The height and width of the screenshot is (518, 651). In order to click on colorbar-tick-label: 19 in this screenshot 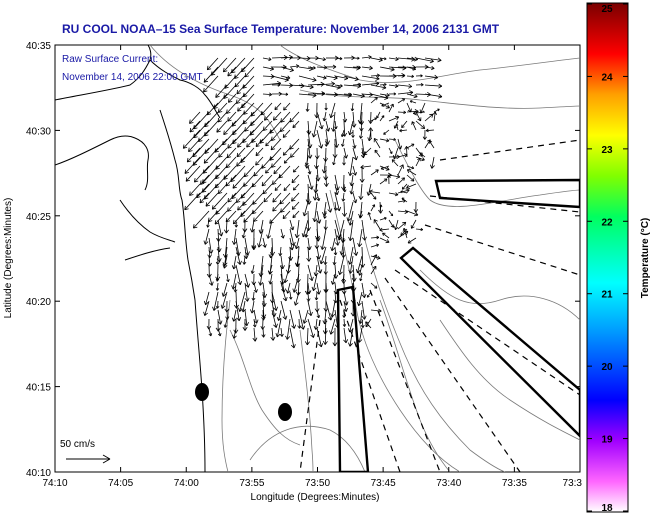, I will do `click(607, 440)`.